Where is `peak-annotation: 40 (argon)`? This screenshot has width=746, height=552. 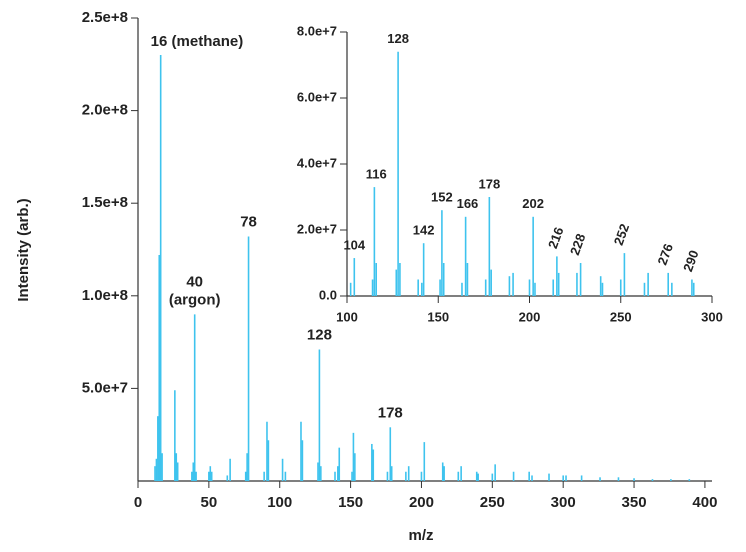
peak-annotation: 40 (argon) is located at coordinates (195, 290).